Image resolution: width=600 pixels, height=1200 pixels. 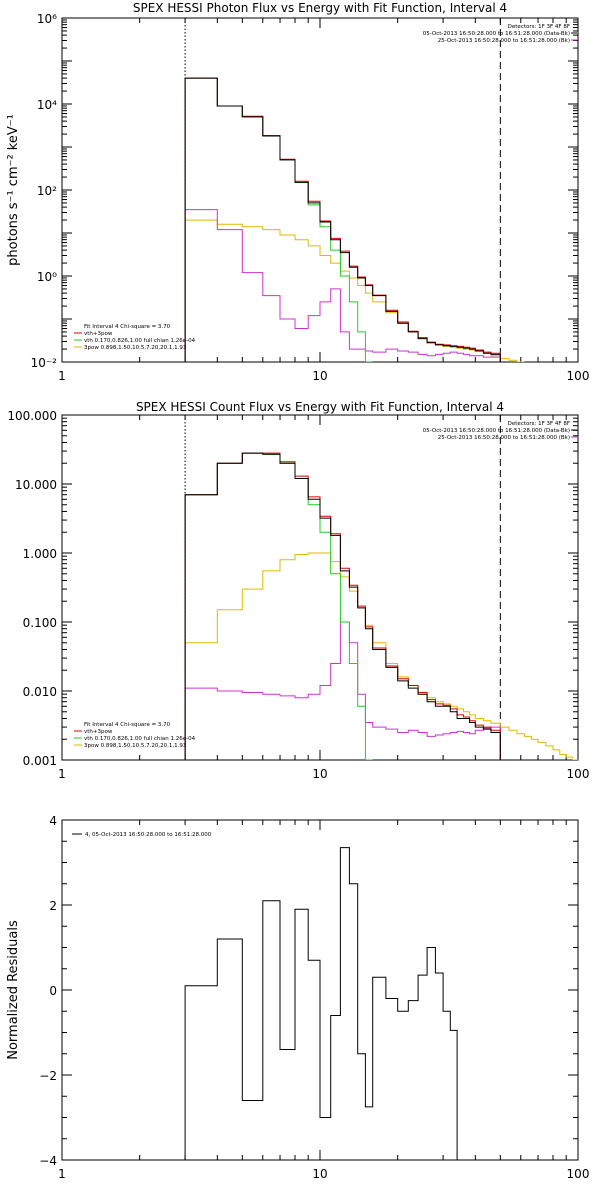 What do you see at coordinates (47, 277) in the screenshot?
I see `y-tick-label: 10⁰` at bounding box center [47, 277].